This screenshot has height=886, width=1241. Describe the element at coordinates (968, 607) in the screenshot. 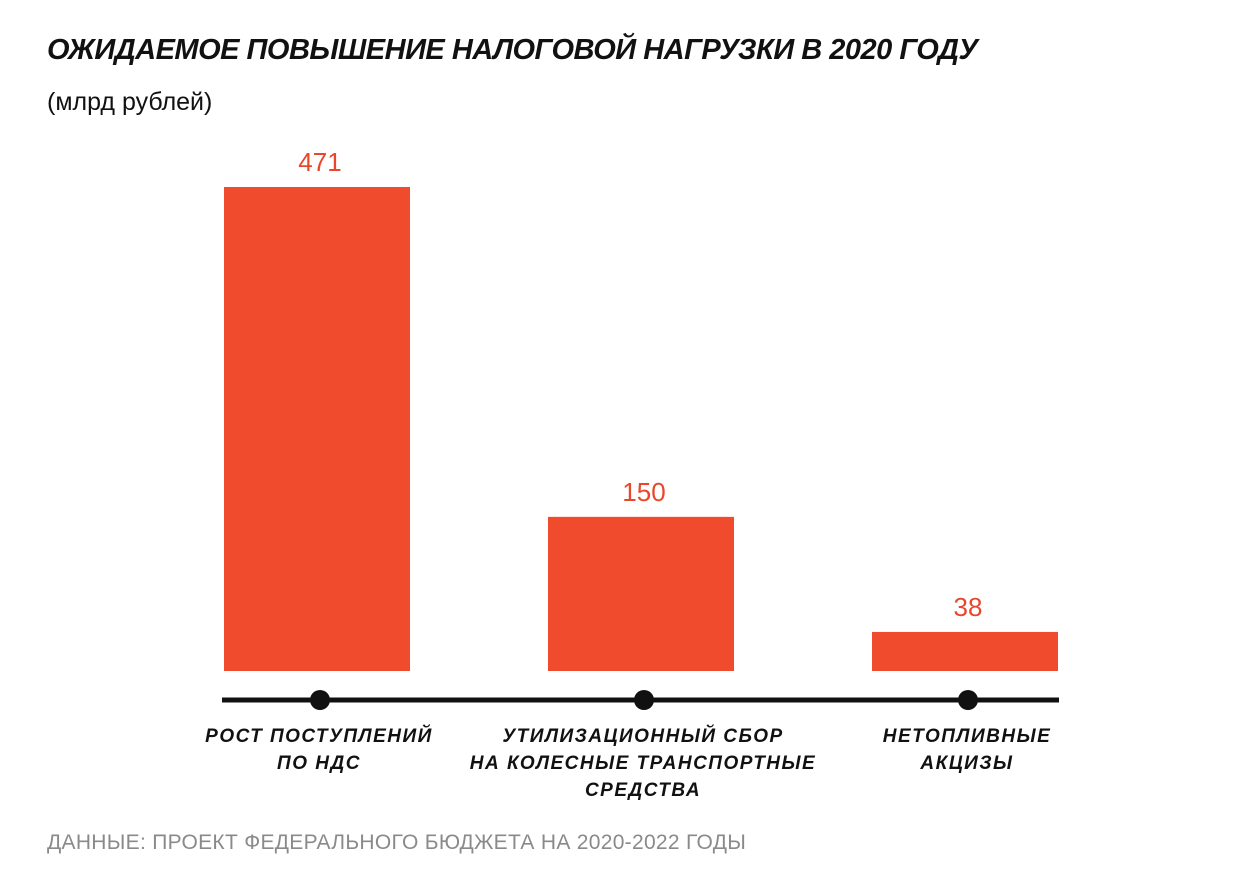

I see `bar-value-label: 38` at that location.